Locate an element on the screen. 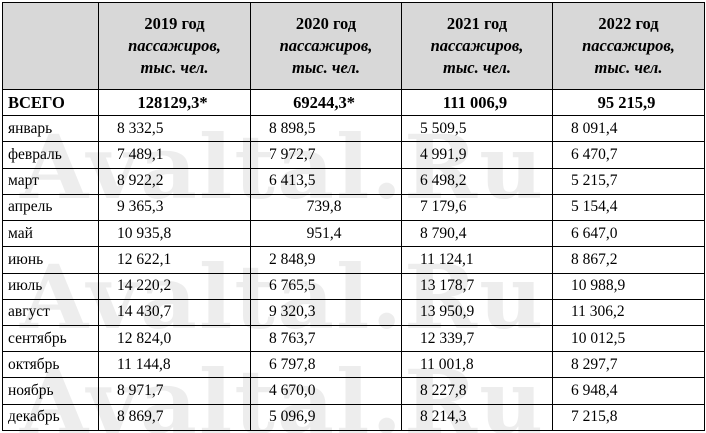  cell-2020: 4 670,0 is located at coordinates (326, 391).